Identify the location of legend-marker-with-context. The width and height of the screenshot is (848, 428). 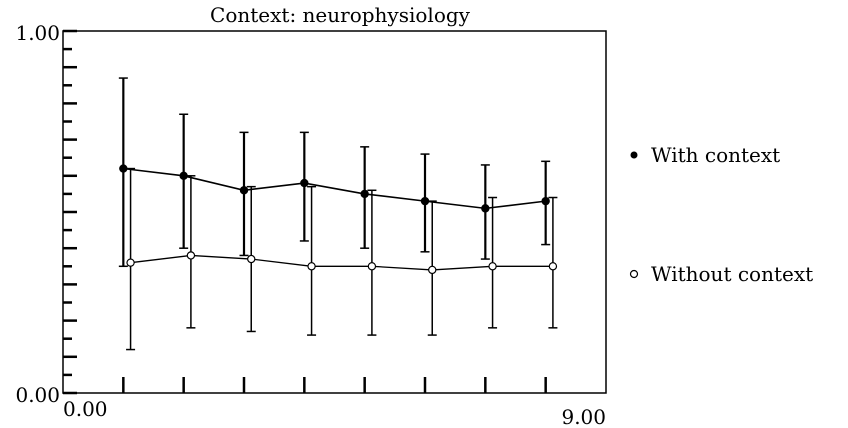
(634, 155).